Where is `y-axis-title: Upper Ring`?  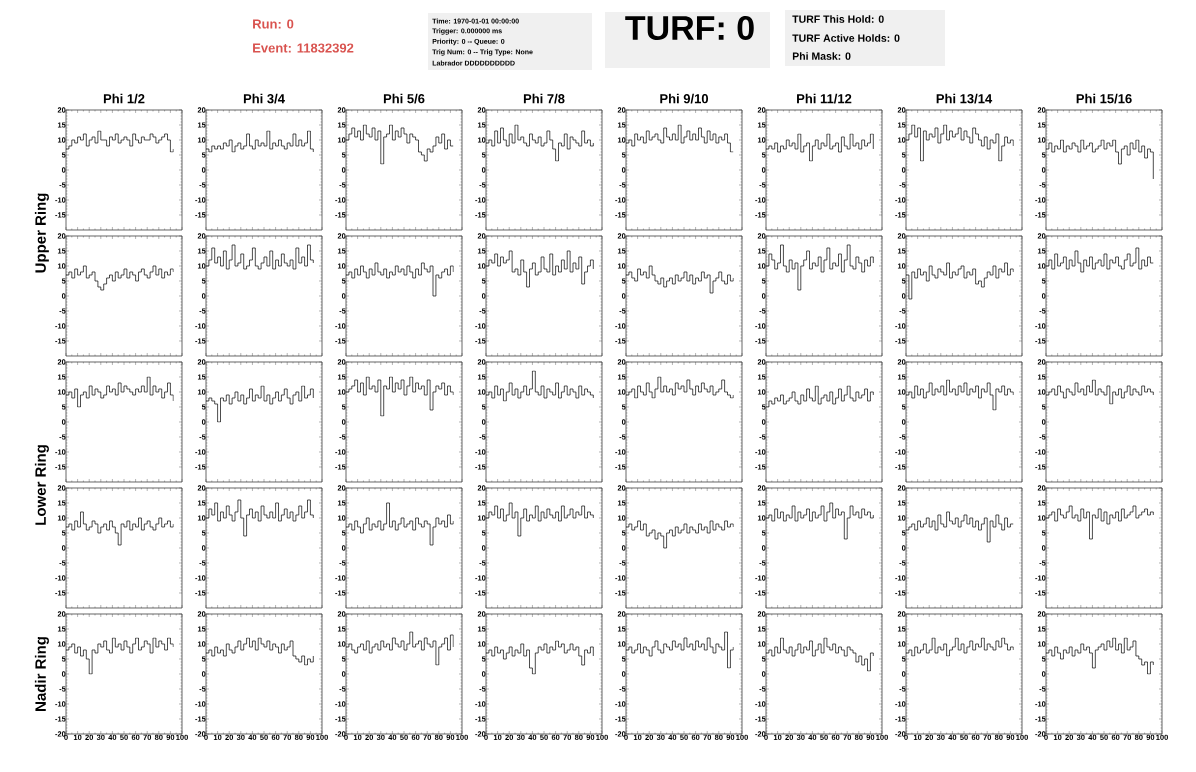 y-axis-title: Upper Ring is located at coordinates (41, 233).